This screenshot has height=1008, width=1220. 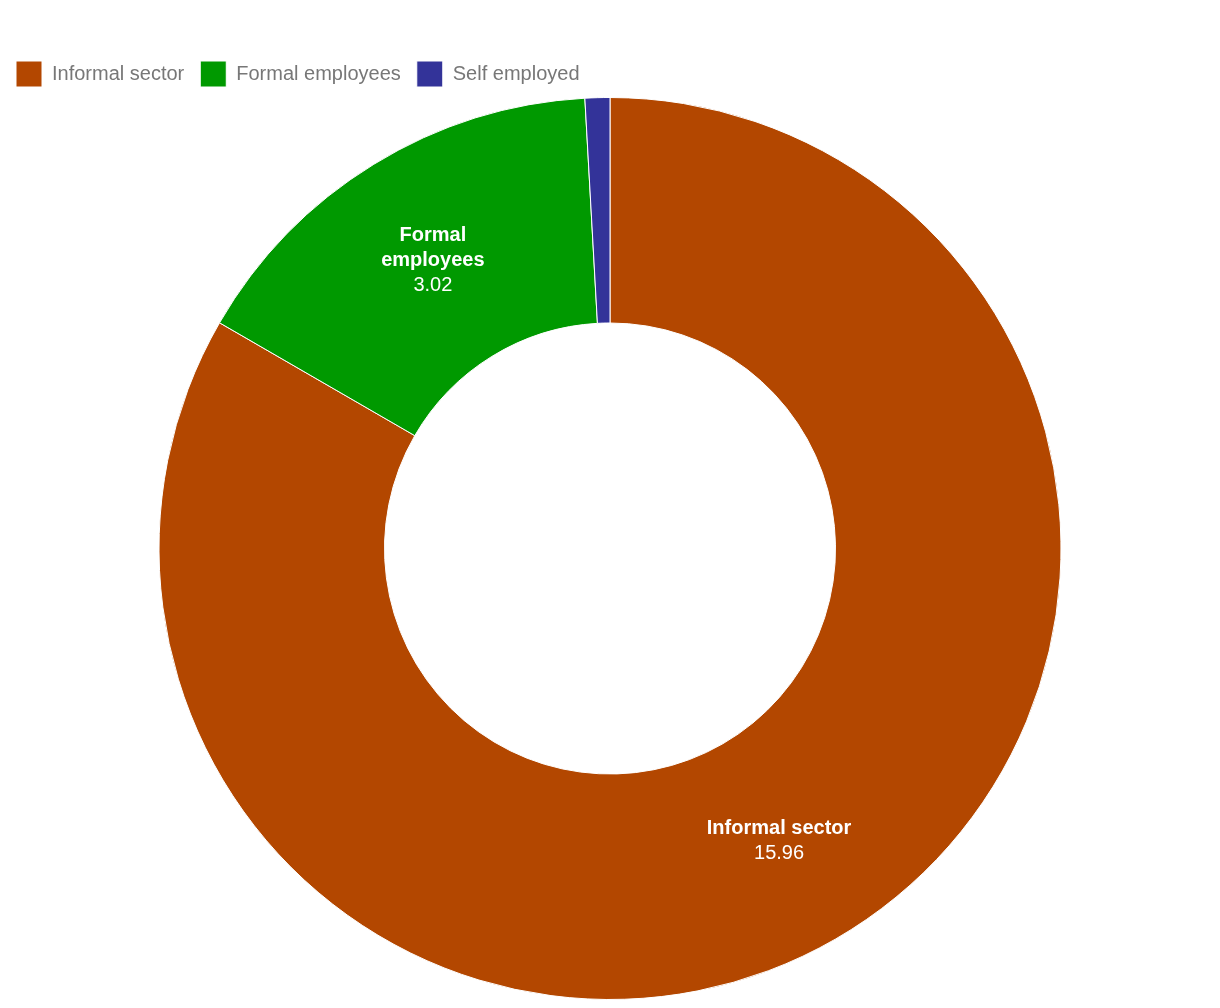 What do you see at coordinates (433, 246) in the screenshot?
I see `slice-label: Formal employees` at bounding box center [433, 246].